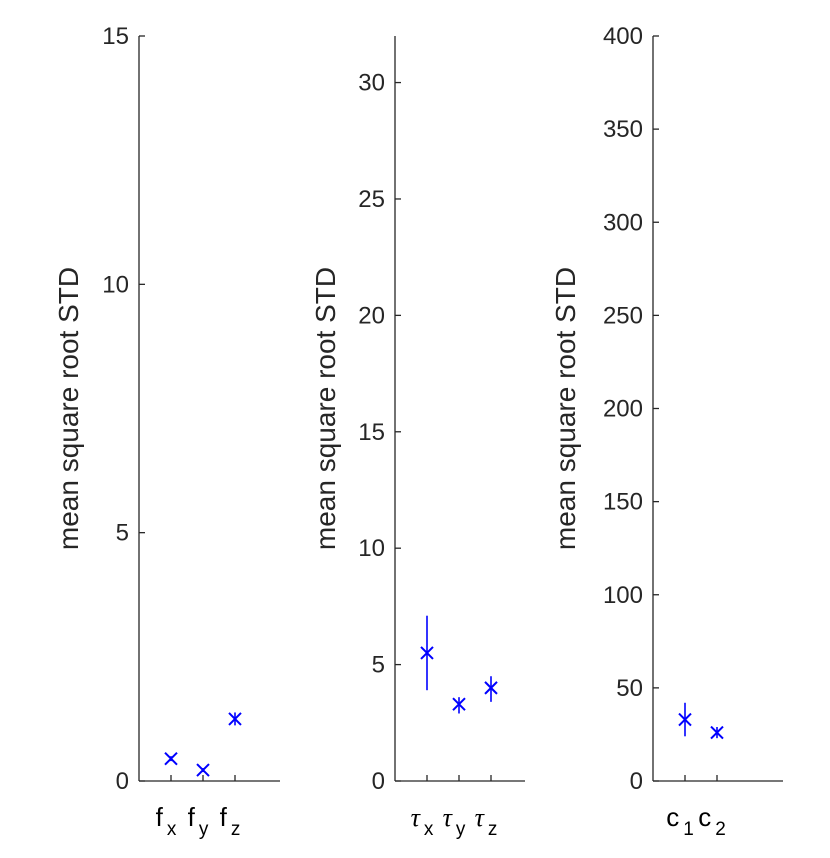 The height and width of the screenshot is (858, 830). Describe the element at coordinates (371, 199) in the screenshot. I see `y-tick-label: 25` at that location.